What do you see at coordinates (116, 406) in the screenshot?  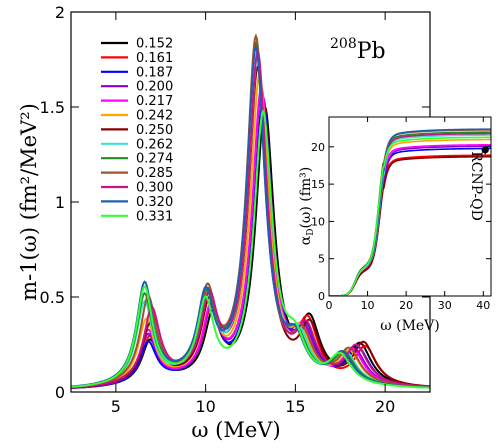 I see `x-tick-label-0: 5` at bounding box center [116, 406].